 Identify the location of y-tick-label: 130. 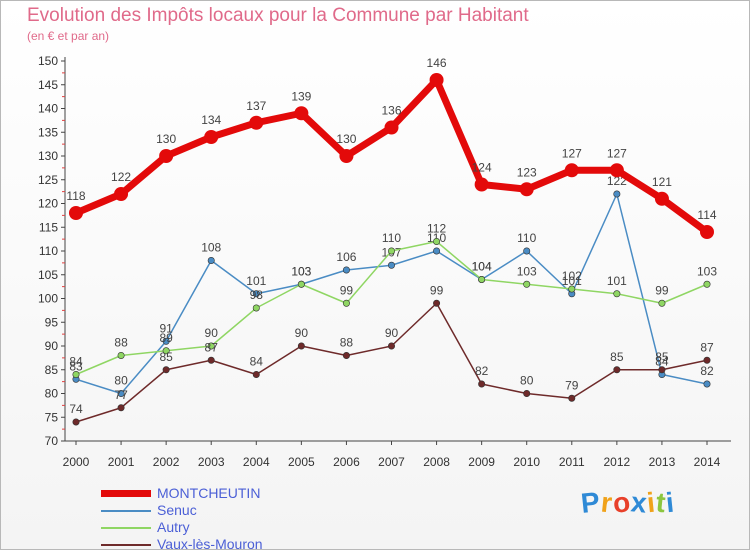
(48, 156).